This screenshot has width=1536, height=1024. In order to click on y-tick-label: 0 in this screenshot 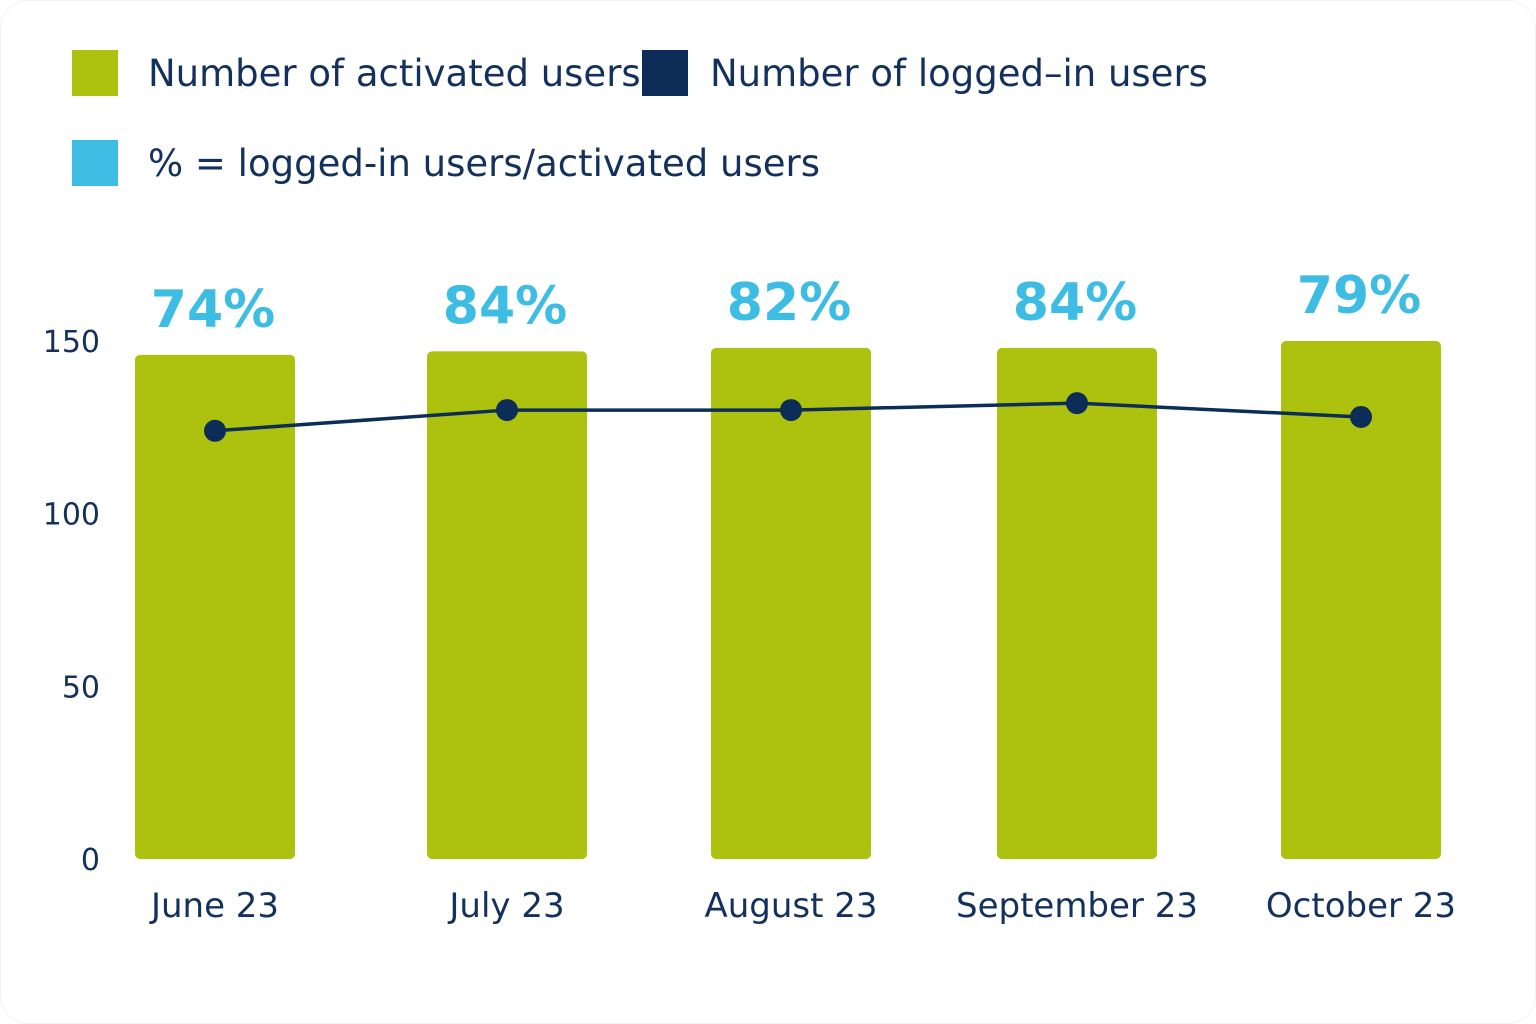, I will do `click(90, 860)`.